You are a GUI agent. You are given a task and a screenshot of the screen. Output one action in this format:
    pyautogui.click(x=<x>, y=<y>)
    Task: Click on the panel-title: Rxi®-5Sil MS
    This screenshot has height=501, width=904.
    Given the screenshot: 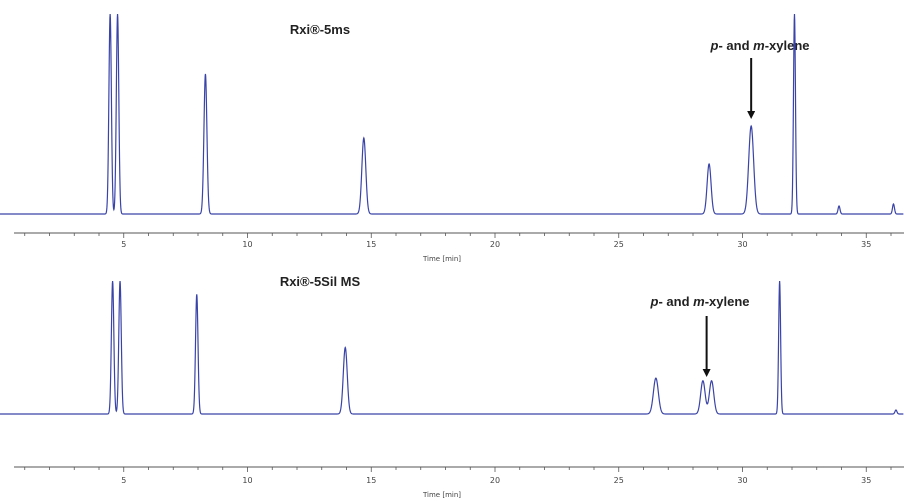 What is the action you would take?
    pyautogui.click(x=320, y=281)
    